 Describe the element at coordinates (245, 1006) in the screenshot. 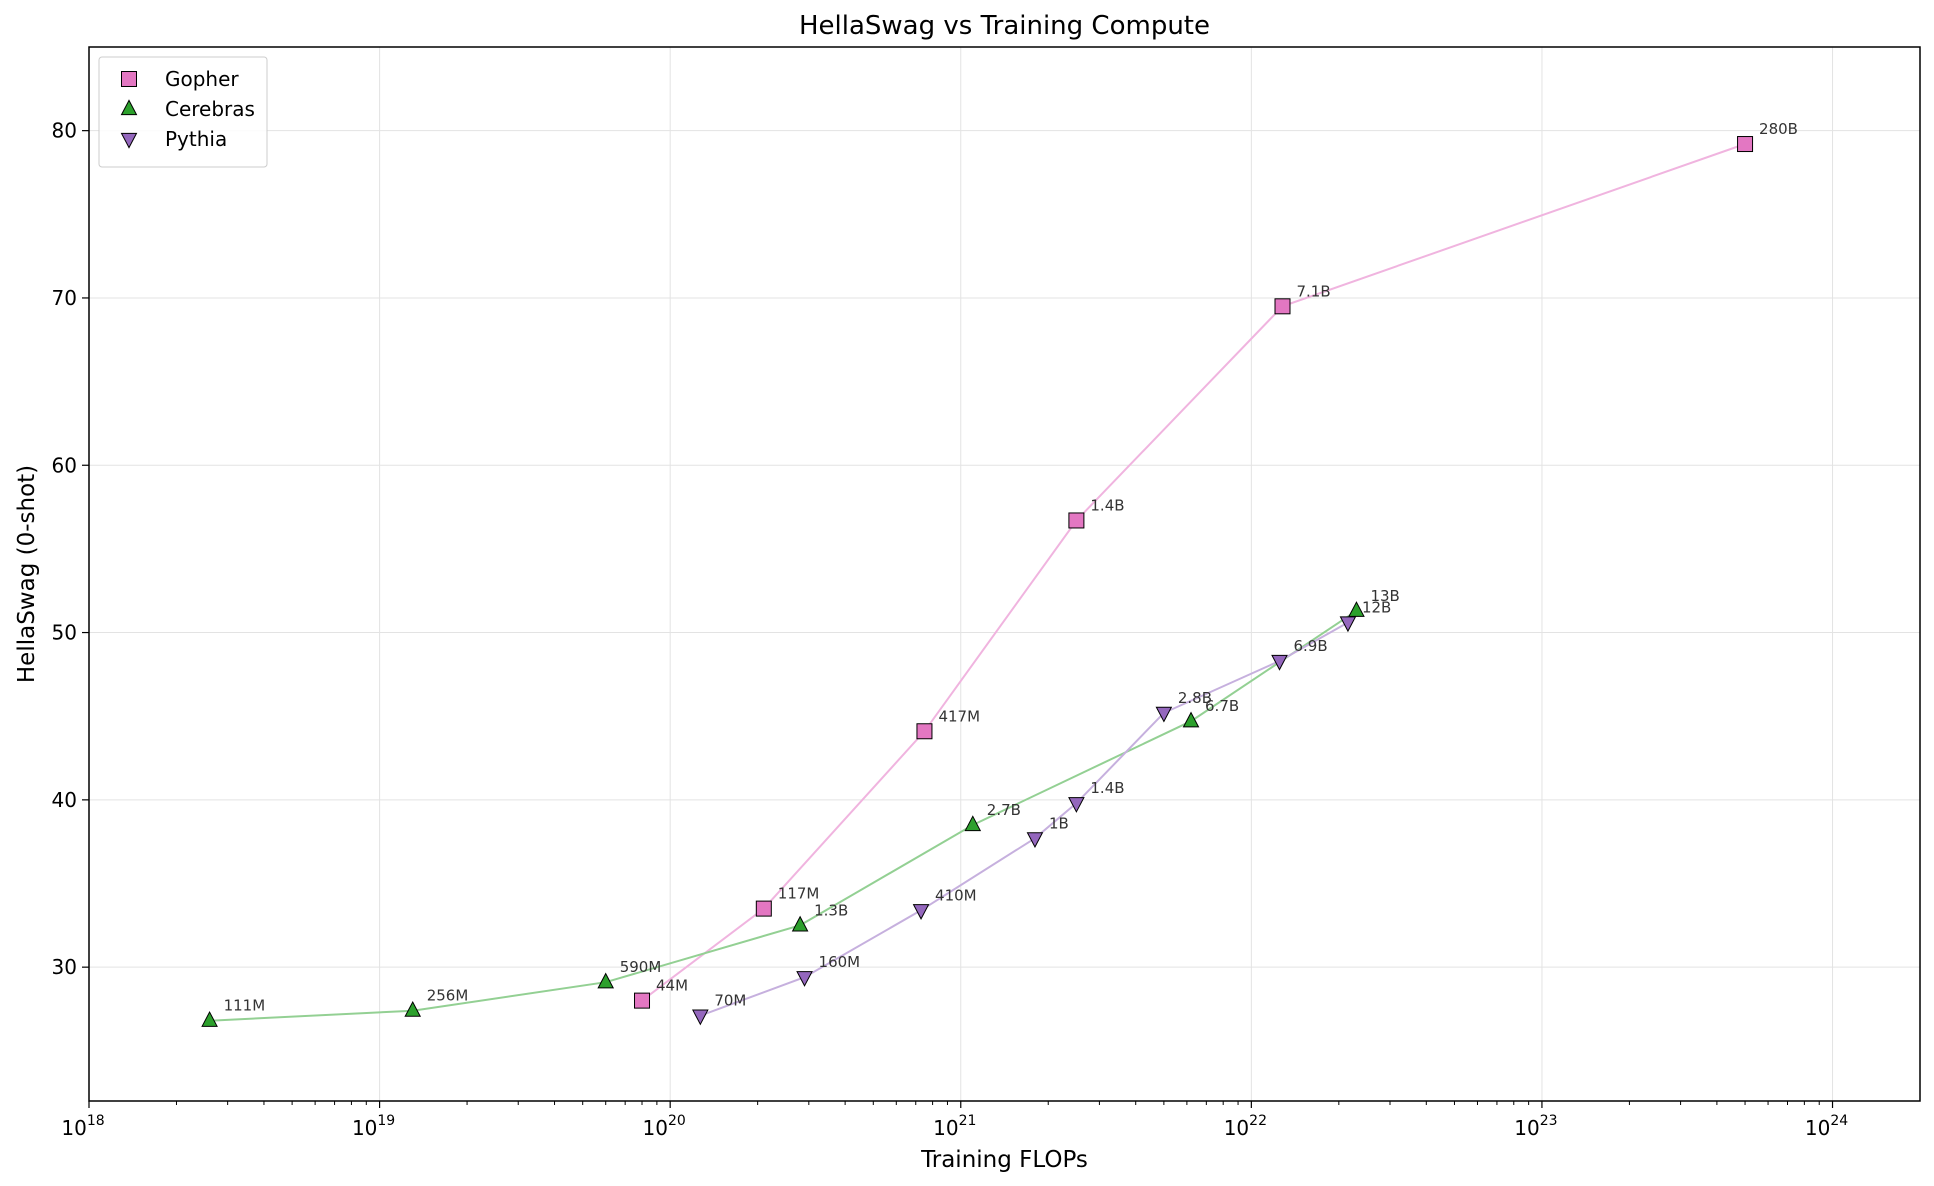

I see `cerebras-point-label: 111M` at that location.